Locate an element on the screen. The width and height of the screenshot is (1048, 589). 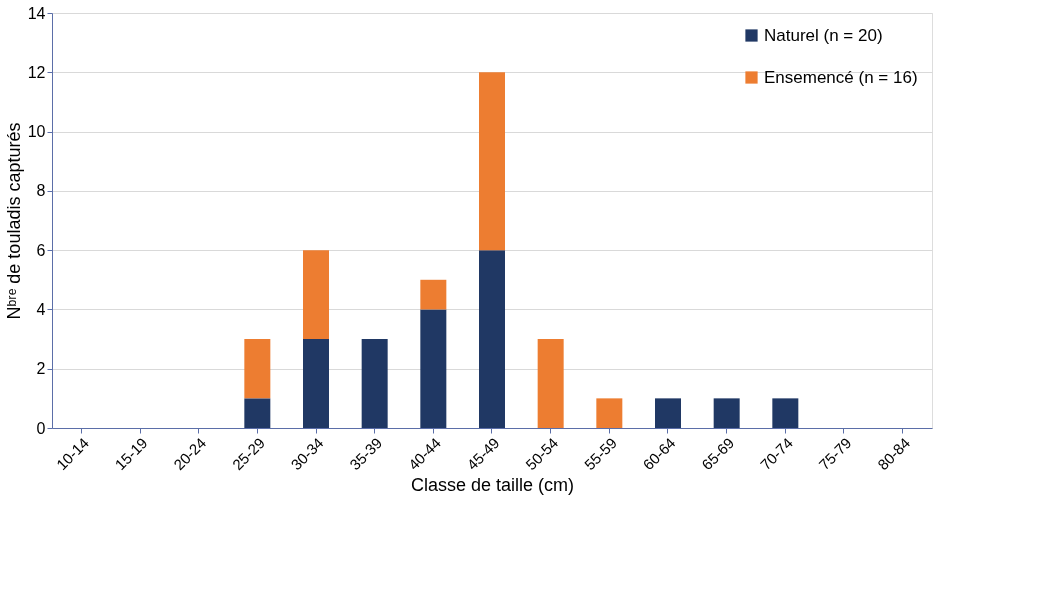
y-tick-label: 14 is located at coordinates (36, 13).